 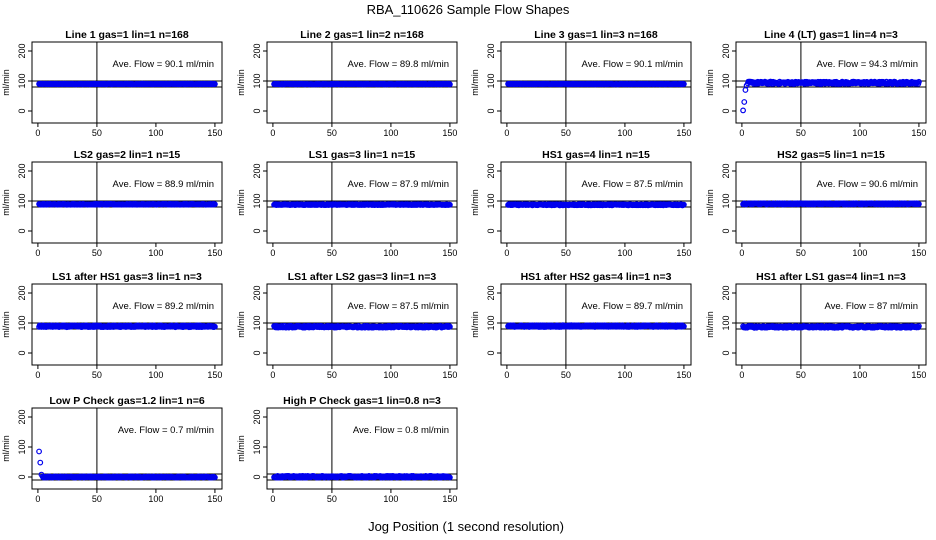 I want to click on average-flow-annotation: Ave. Flow = 87.9 ml/min, so click(x=398, y=184).